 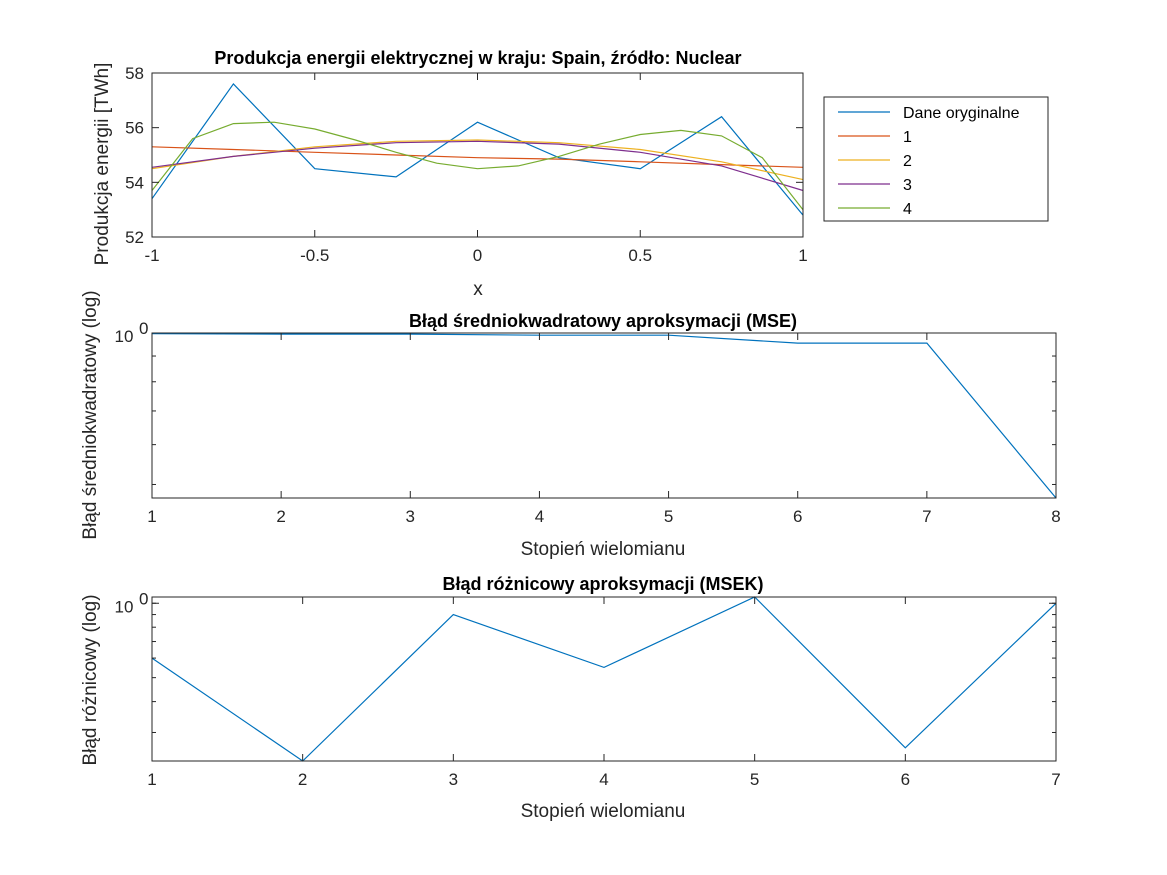 What do you see at coordinates (134, 73) in the screenshot?
I see `y-tick-label: 58` at bounding box center [134, 73].